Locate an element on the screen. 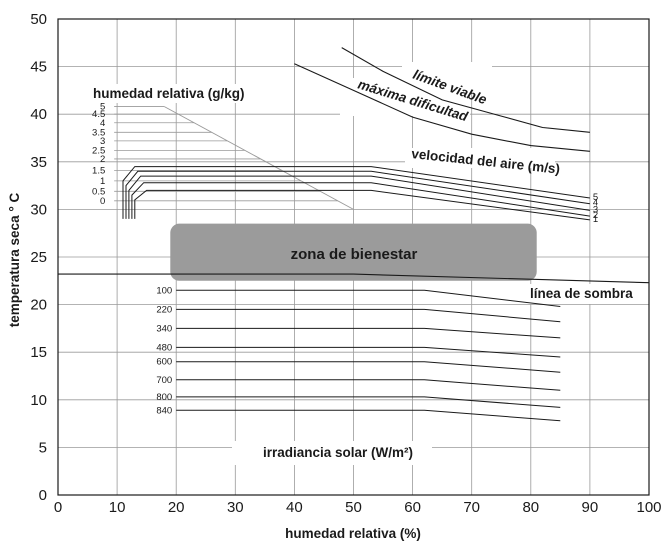 This screenshot has width=661, height=544. air-velocity-label: 1 is located at coordinates (595, 219).